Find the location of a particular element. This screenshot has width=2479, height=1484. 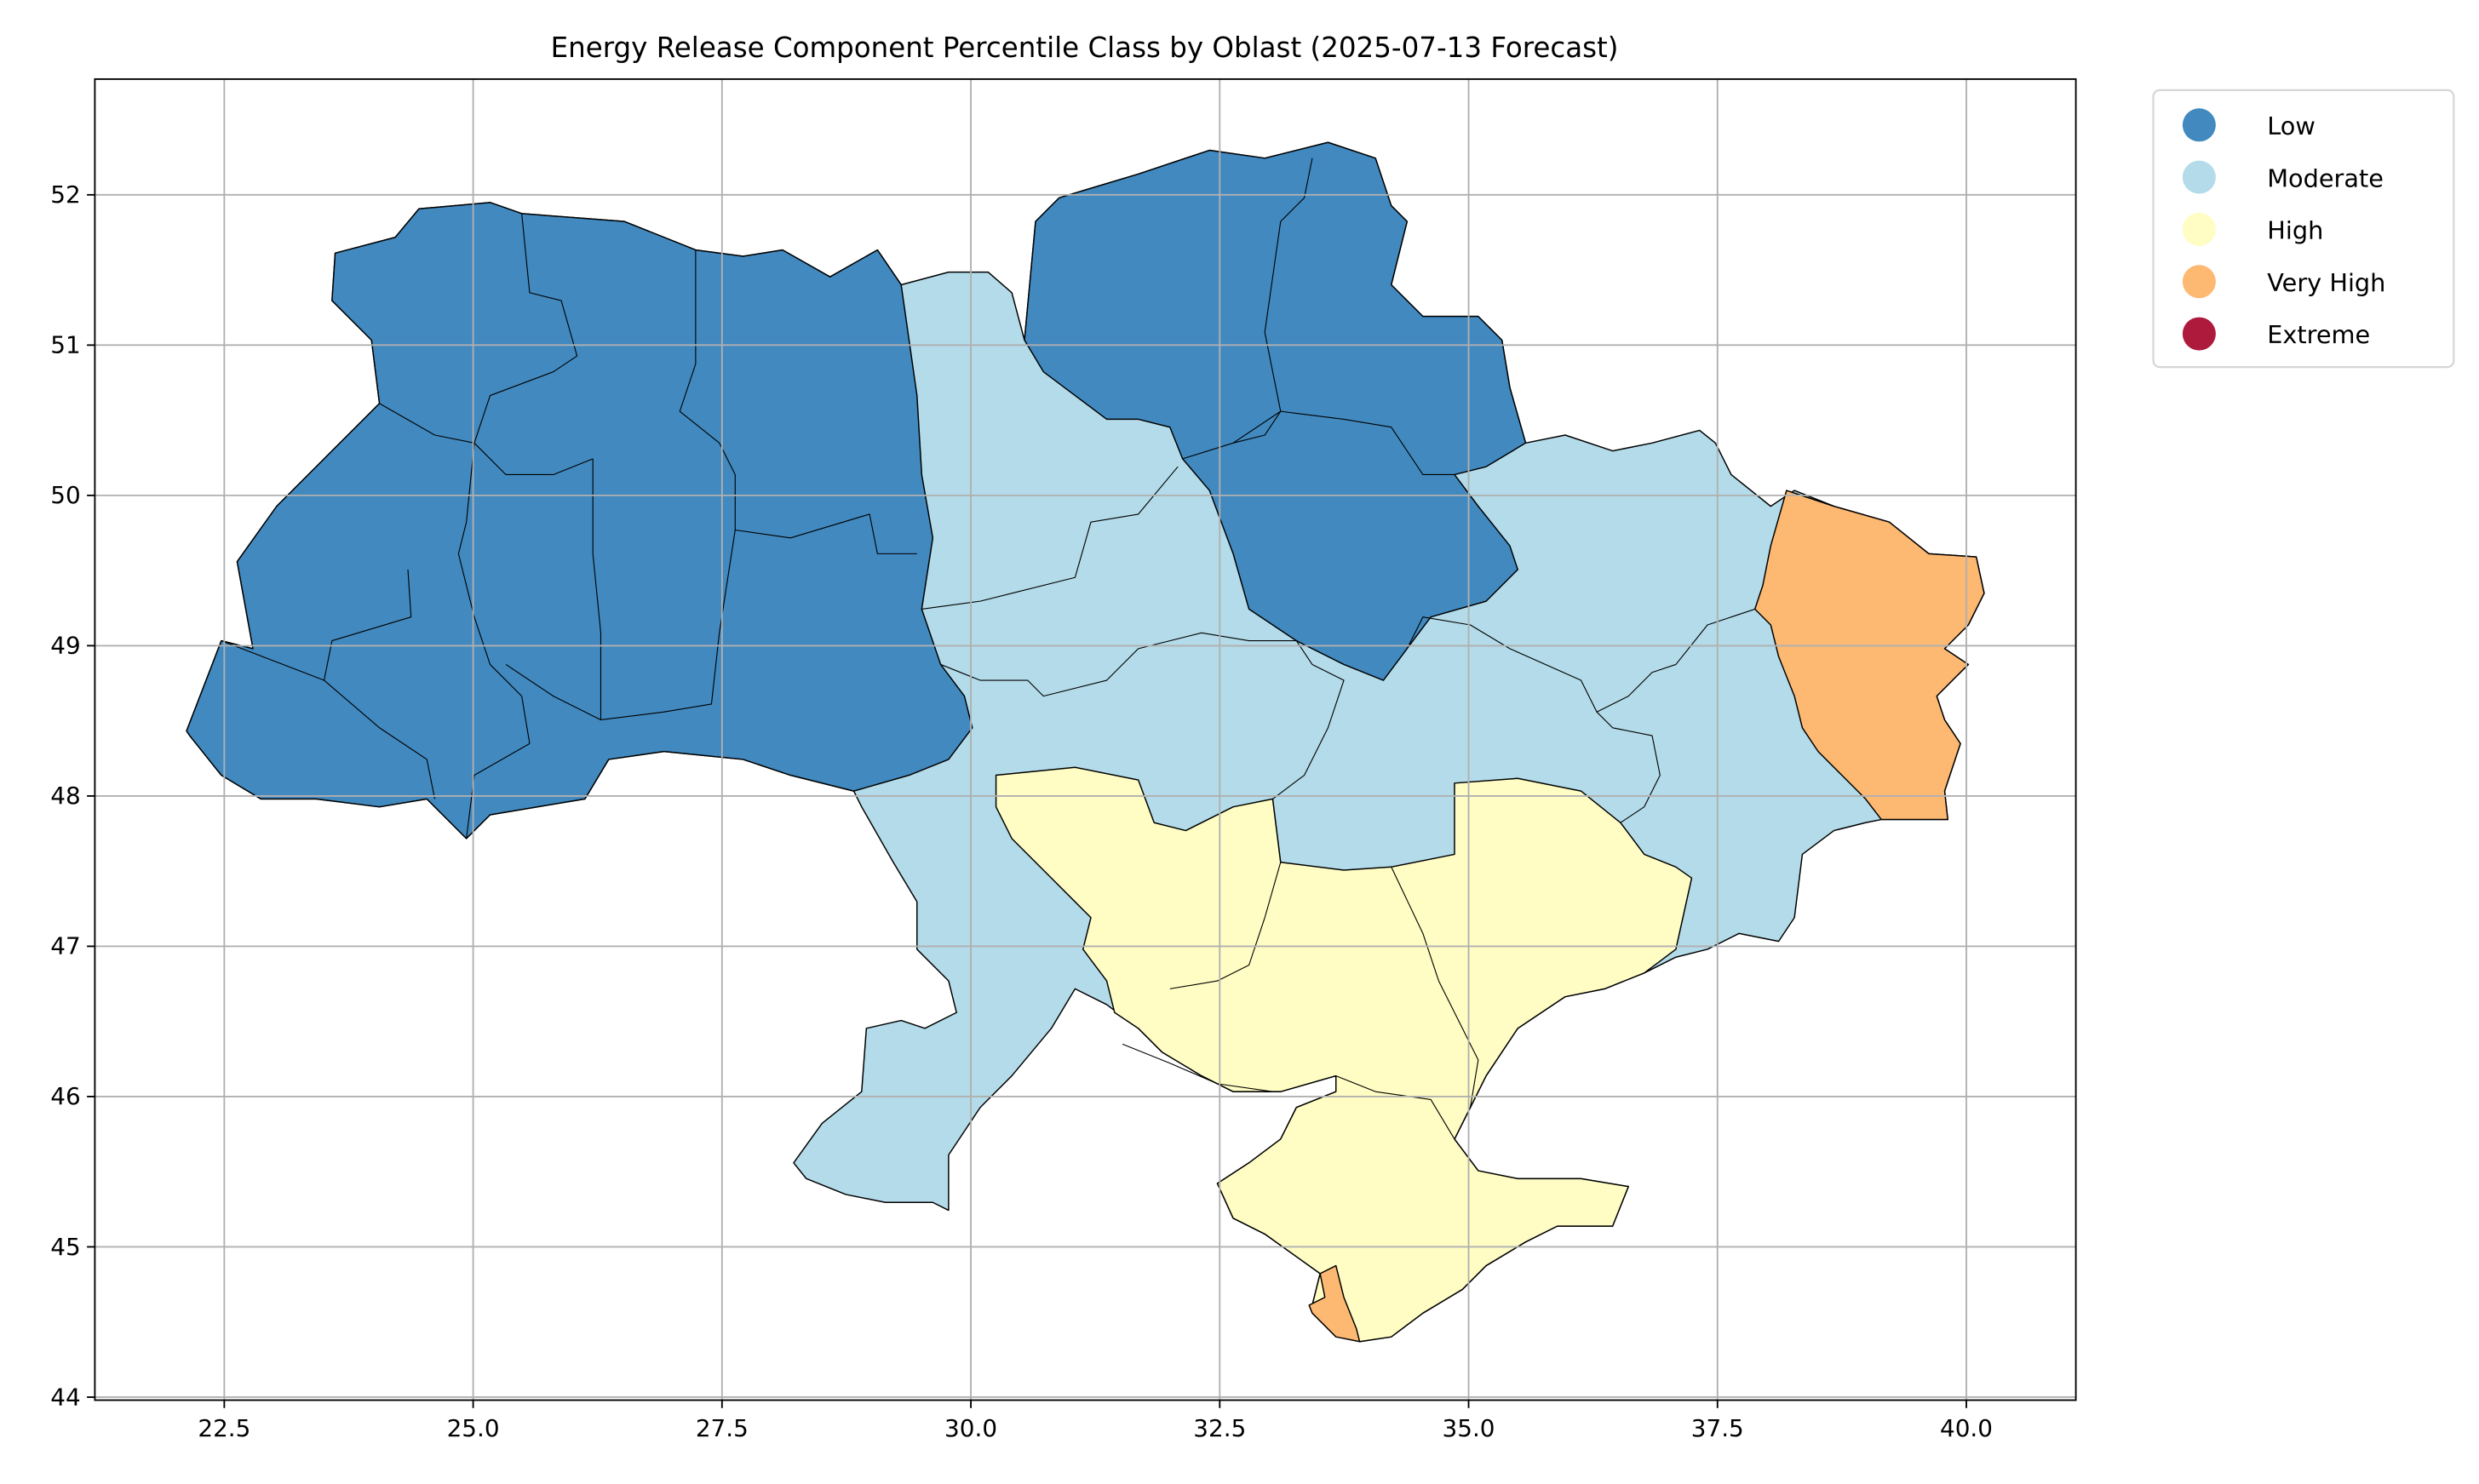

region-crimea-south-west is located at coordinates (1334, 1304).